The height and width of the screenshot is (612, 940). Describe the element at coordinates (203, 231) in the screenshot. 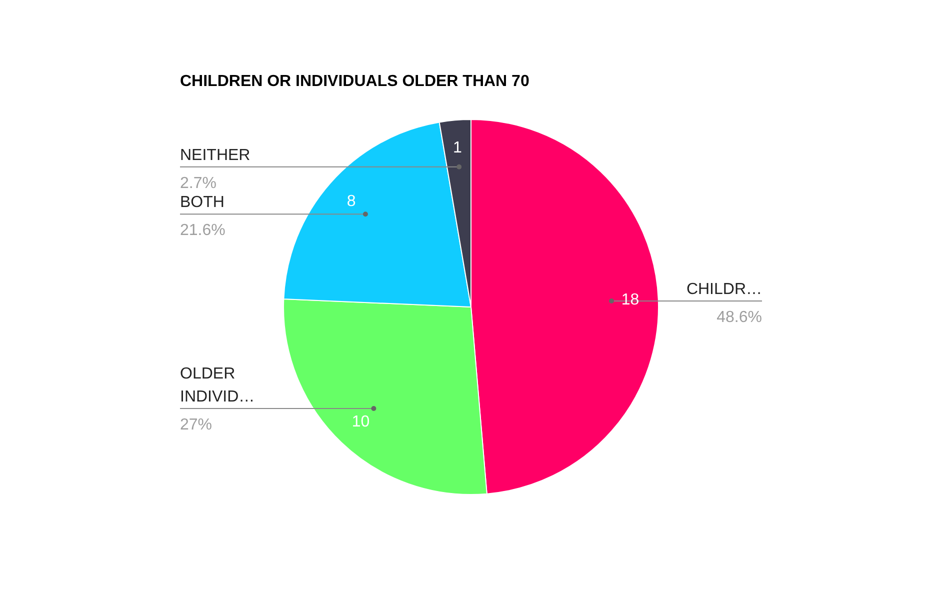

I see `text: 21.6%` at that location.